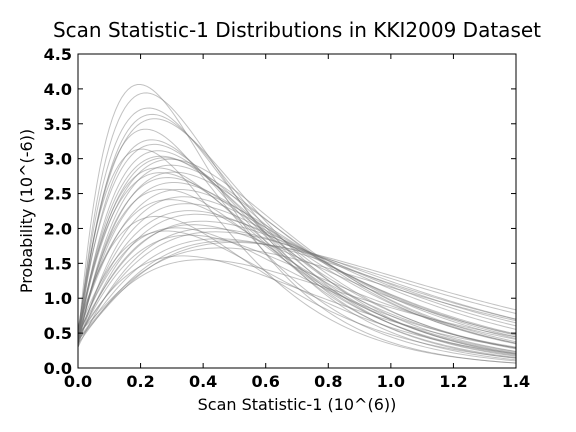  I want to click on y-tick-label: 4.5, so click(58, 54).